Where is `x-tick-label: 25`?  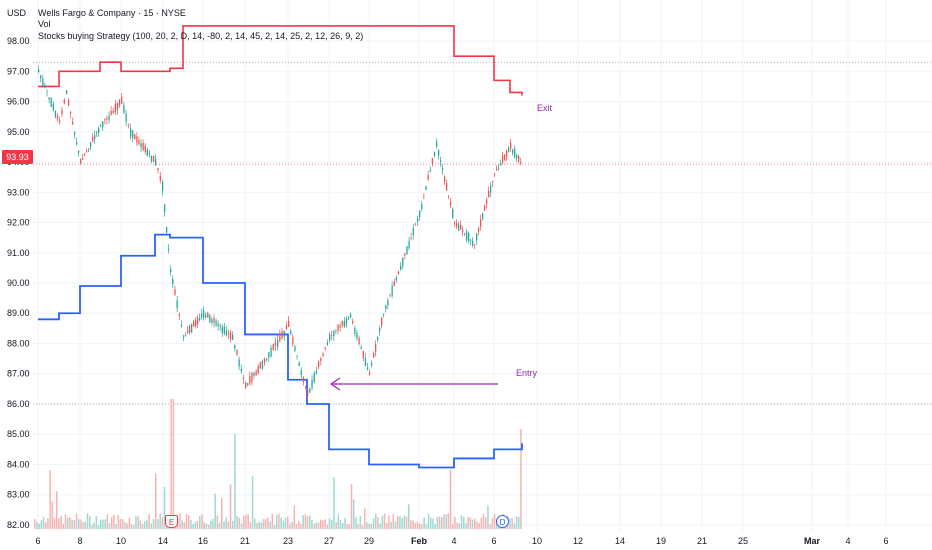 x-tick-label: 25 is located at coordinates (743, 541).